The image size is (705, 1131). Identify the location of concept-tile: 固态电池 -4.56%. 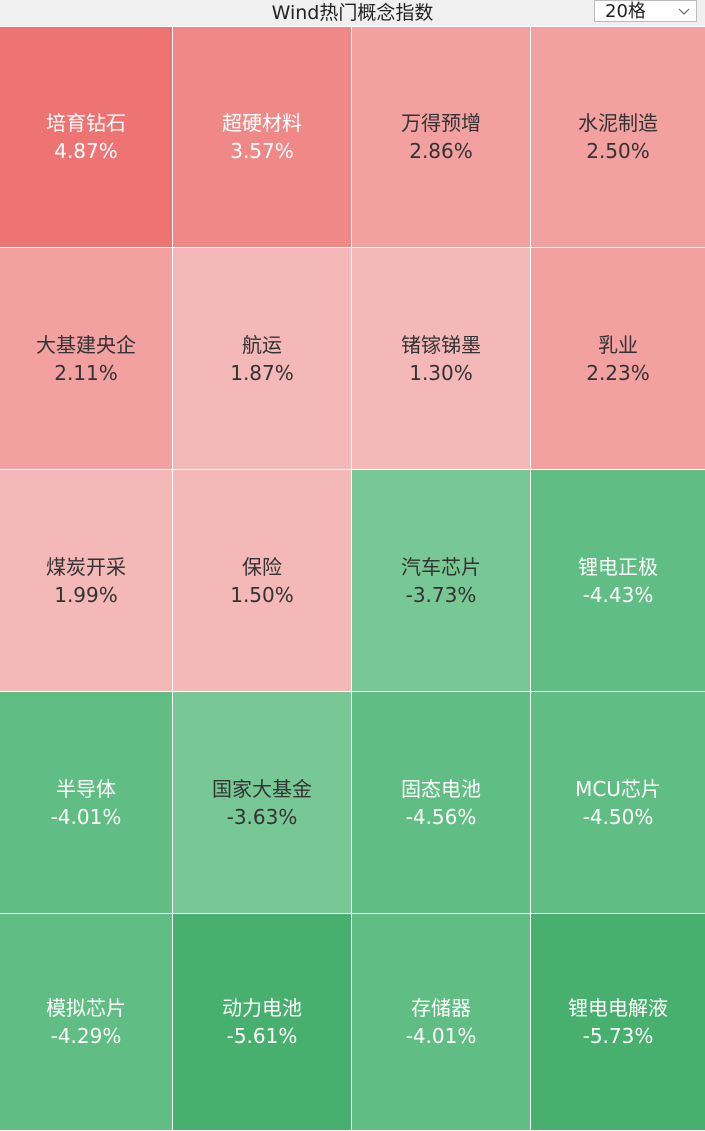
(441, 802).